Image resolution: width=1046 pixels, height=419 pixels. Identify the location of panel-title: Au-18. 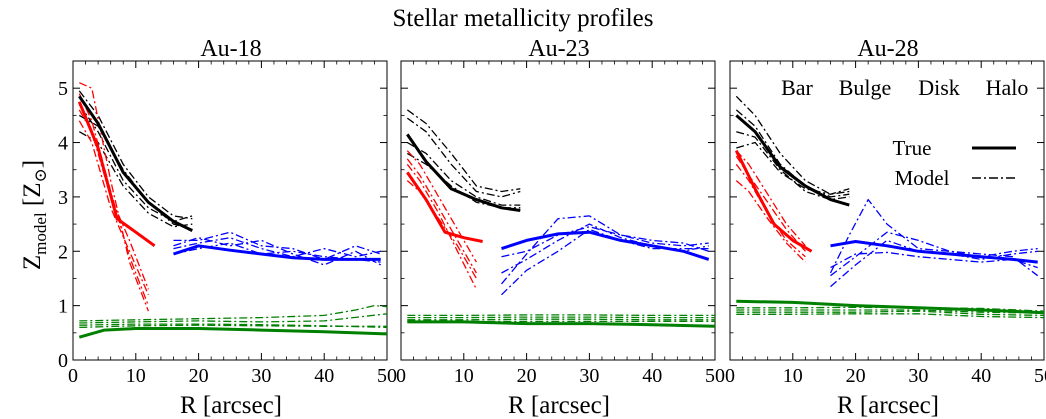
(230, 49).